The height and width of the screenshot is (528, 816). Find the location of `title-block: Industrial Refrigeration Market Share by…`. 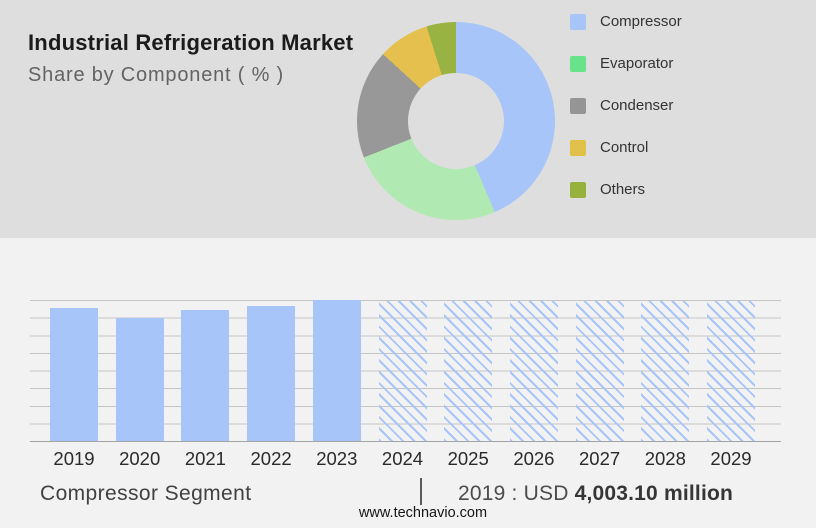

title-block: Industrial Refrigeration Market Share by… is located at coordinates (190, 58).